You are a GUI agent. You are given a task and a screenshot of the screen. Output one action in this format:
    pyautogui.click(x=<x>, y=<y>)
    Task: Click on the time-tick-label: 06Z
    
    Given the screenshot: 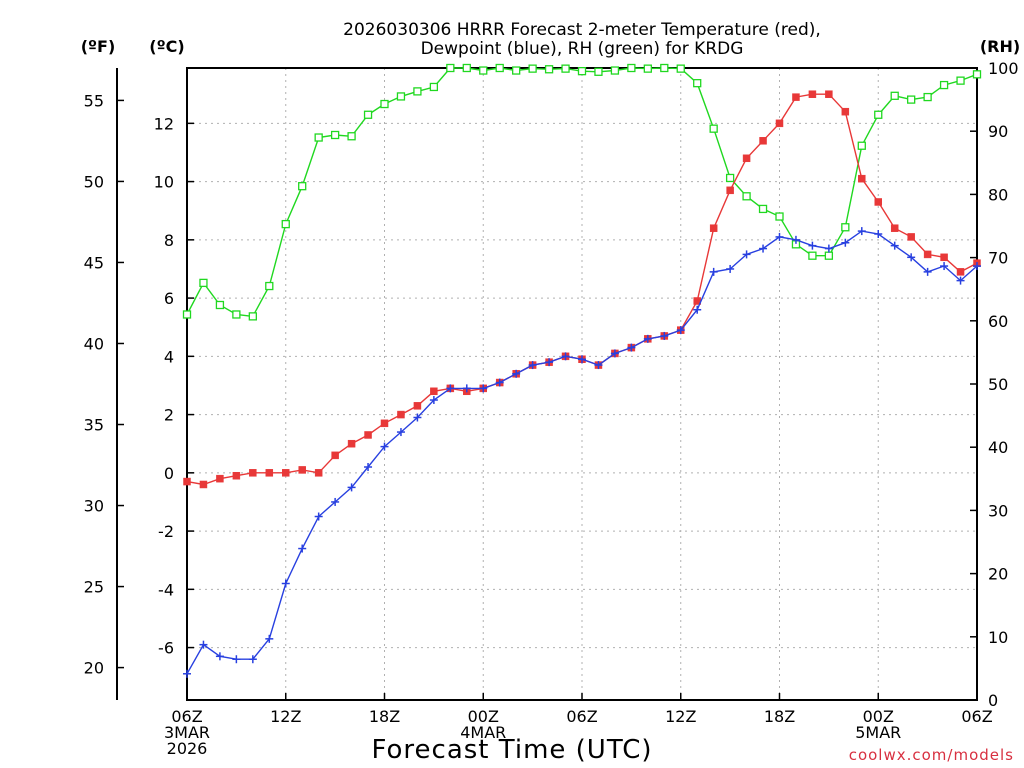 What is the action you would take?
    pyautogui.click(x=581, y=716)
    